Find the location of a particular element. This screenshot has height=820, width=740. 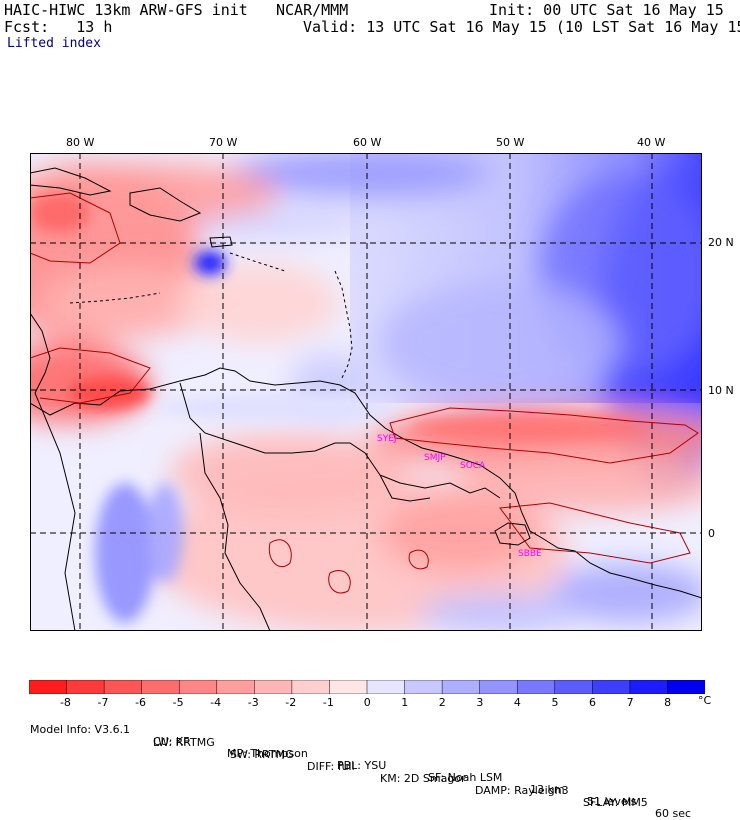

diffusion-setting: DIFF: full is located at coordinates (331, 766).